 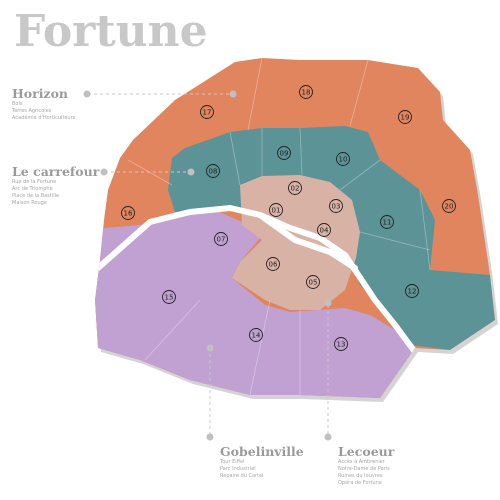 What do you see at coordinates (34, 182) in the screenshot?
I see `legend-item: Rue de la Fortune` at bounding box center [34, 182].